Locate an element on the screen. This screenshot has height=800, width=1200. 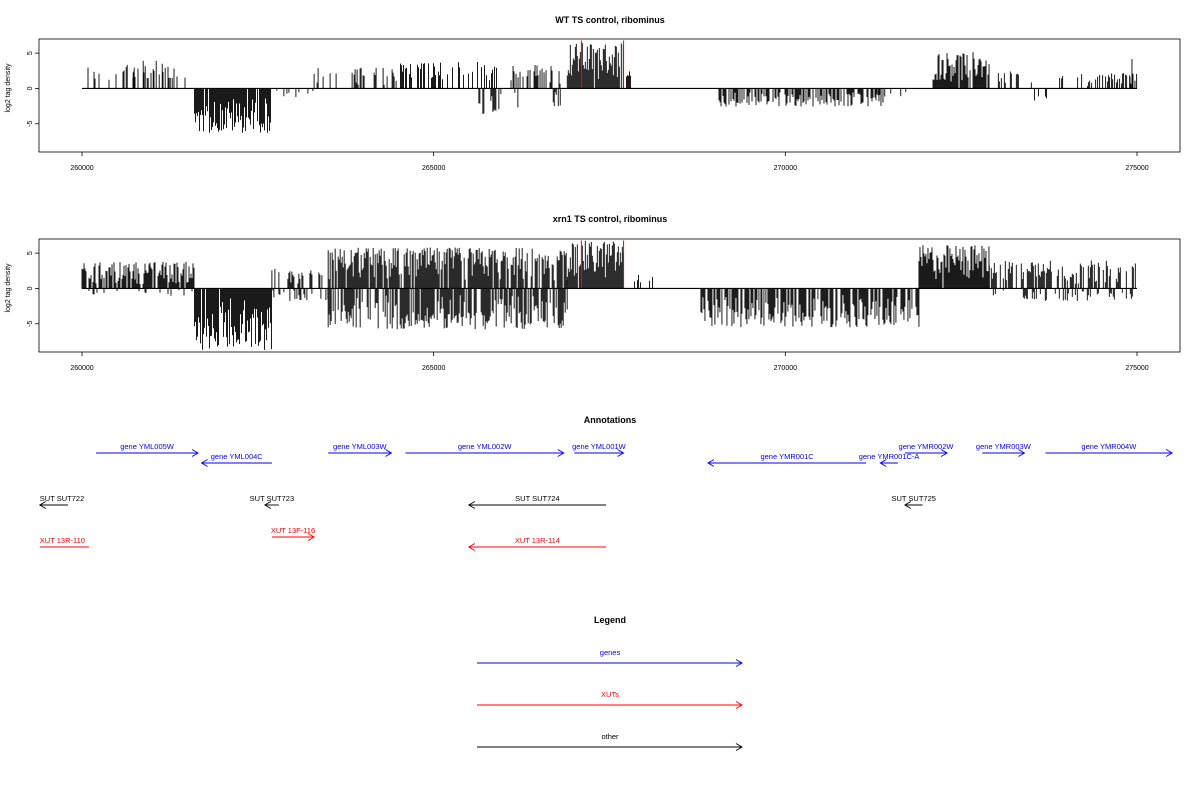
gene-annotation: gene YMR001C-A is located at coordinates (889, 459).